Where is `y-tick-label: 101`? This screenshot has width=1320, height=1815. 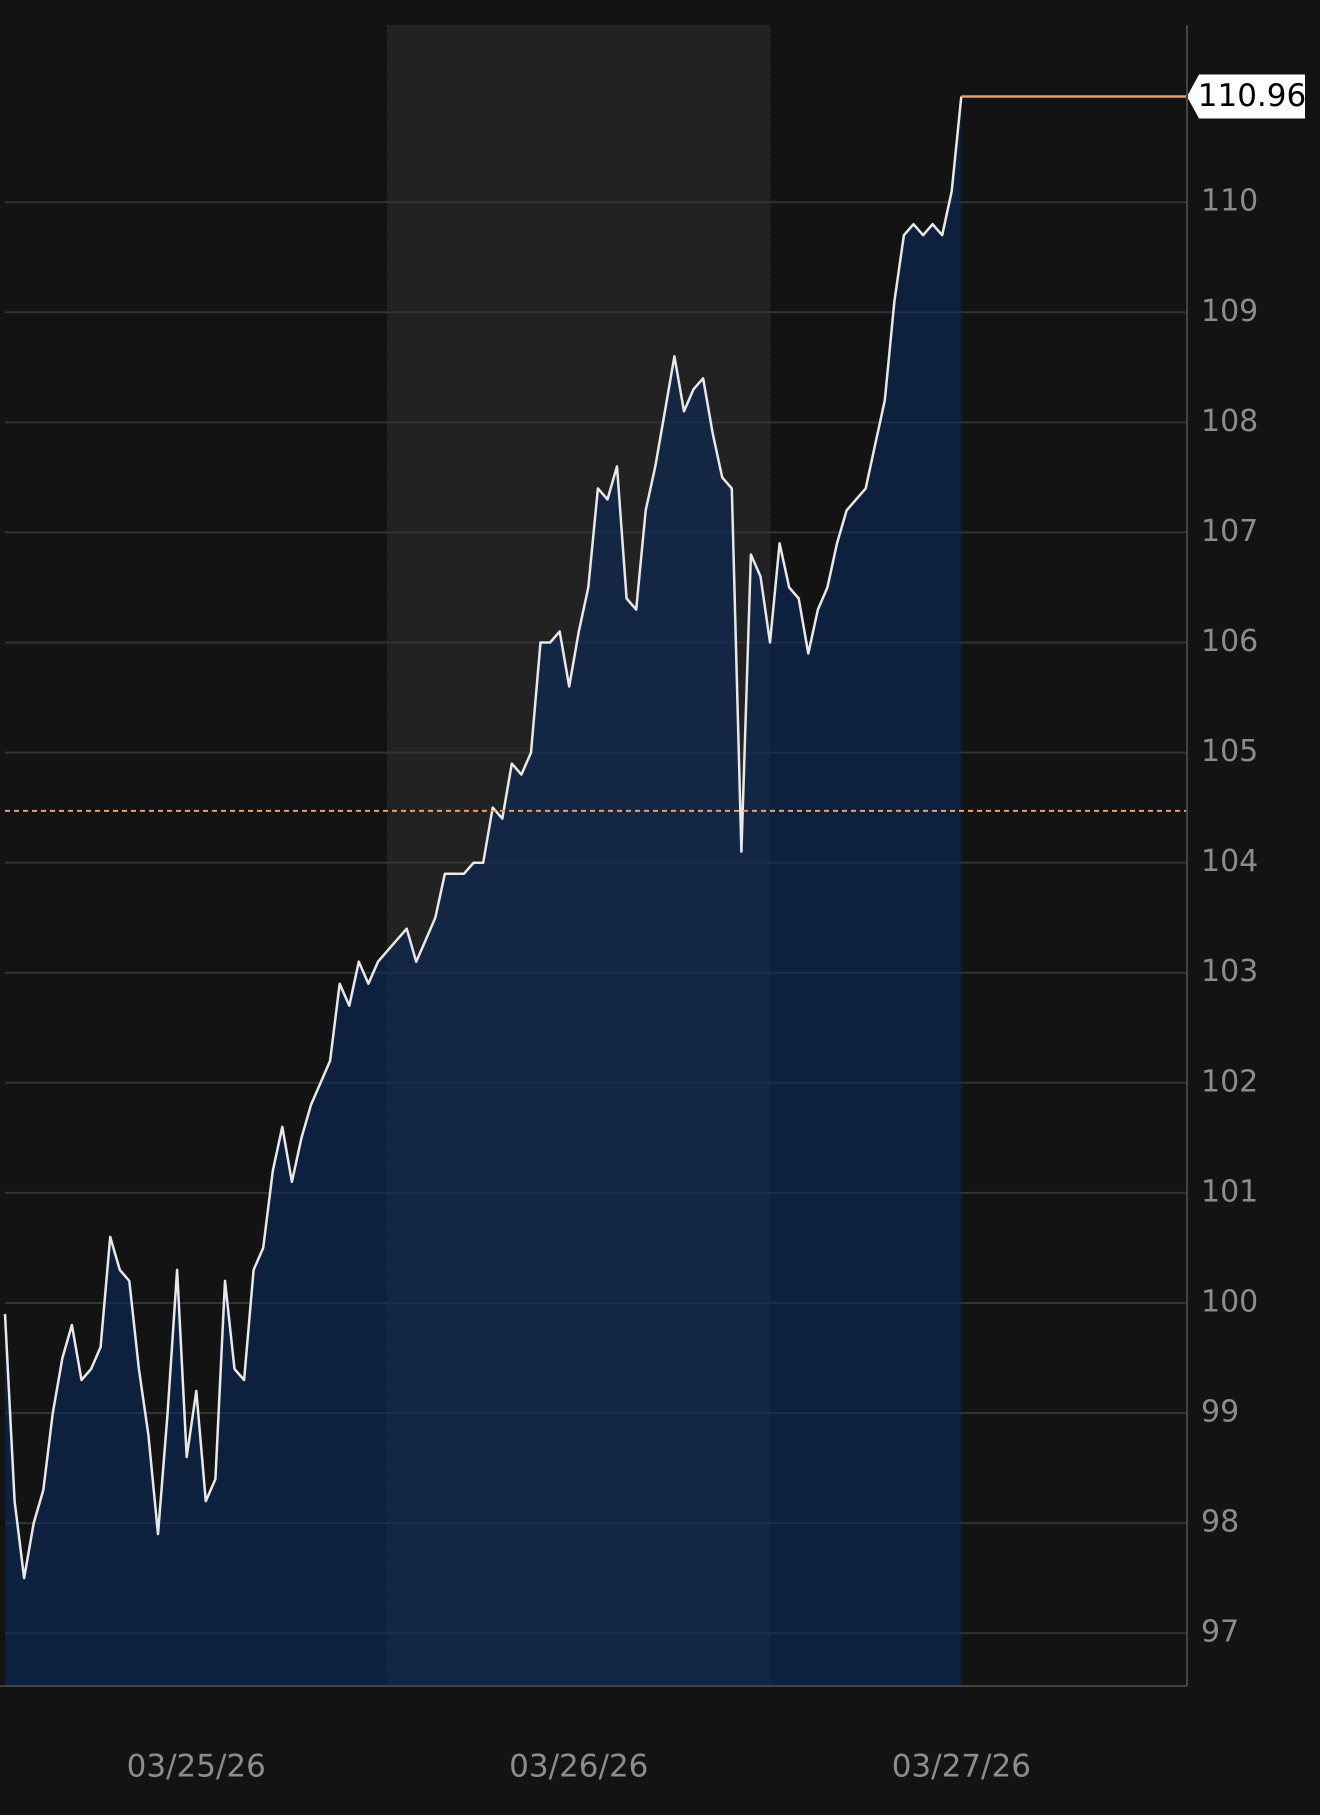
y-tick-label: 101 is located at coordinates (1229, 1191).